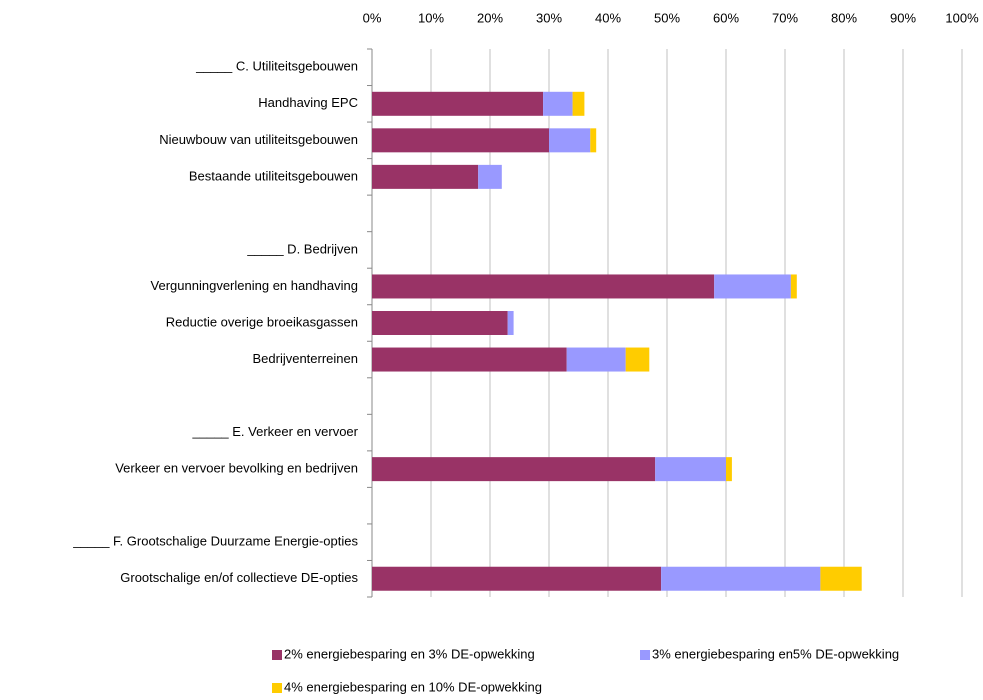 The width and height of the screenshot is (983, 700). I want to click on legend-label: 2% energiebesparing en 3% DE-opwekking, so click(409, 653).